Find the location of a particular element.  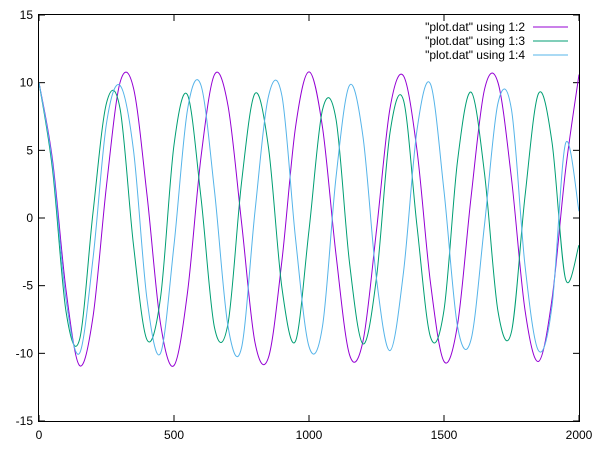

legend-label-2: "plot.dat" using 1:3 is located at coordinates (475, 41).